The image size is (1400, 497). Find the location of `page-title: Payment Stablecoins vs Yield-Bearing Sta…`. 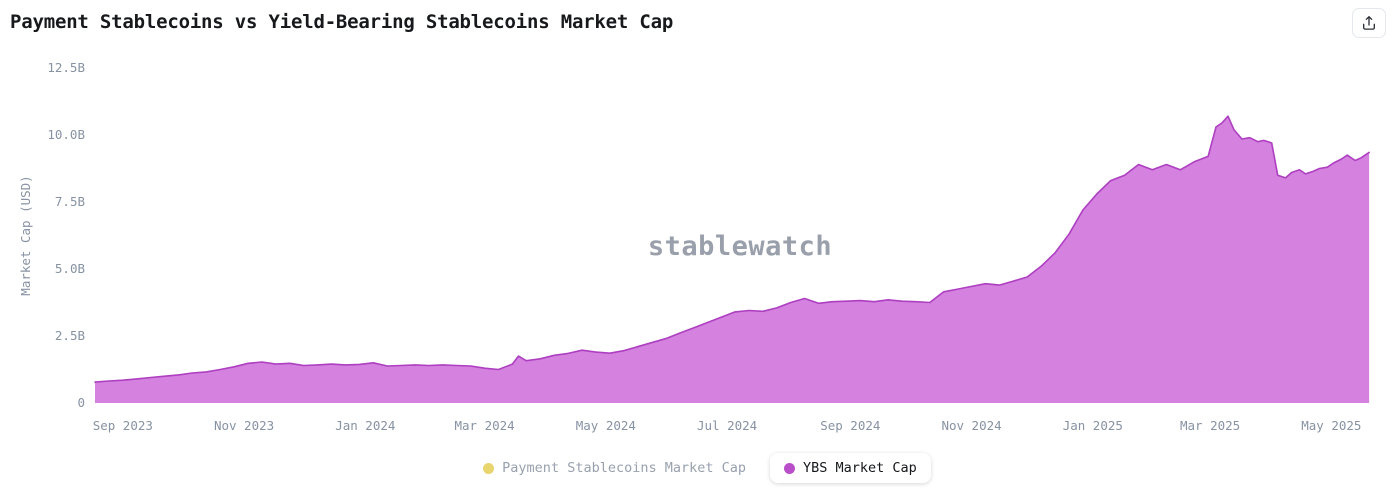

page-title: Payment Stablecoins vs Yield-Bearing Sta… is located at coordinates (342, 22).